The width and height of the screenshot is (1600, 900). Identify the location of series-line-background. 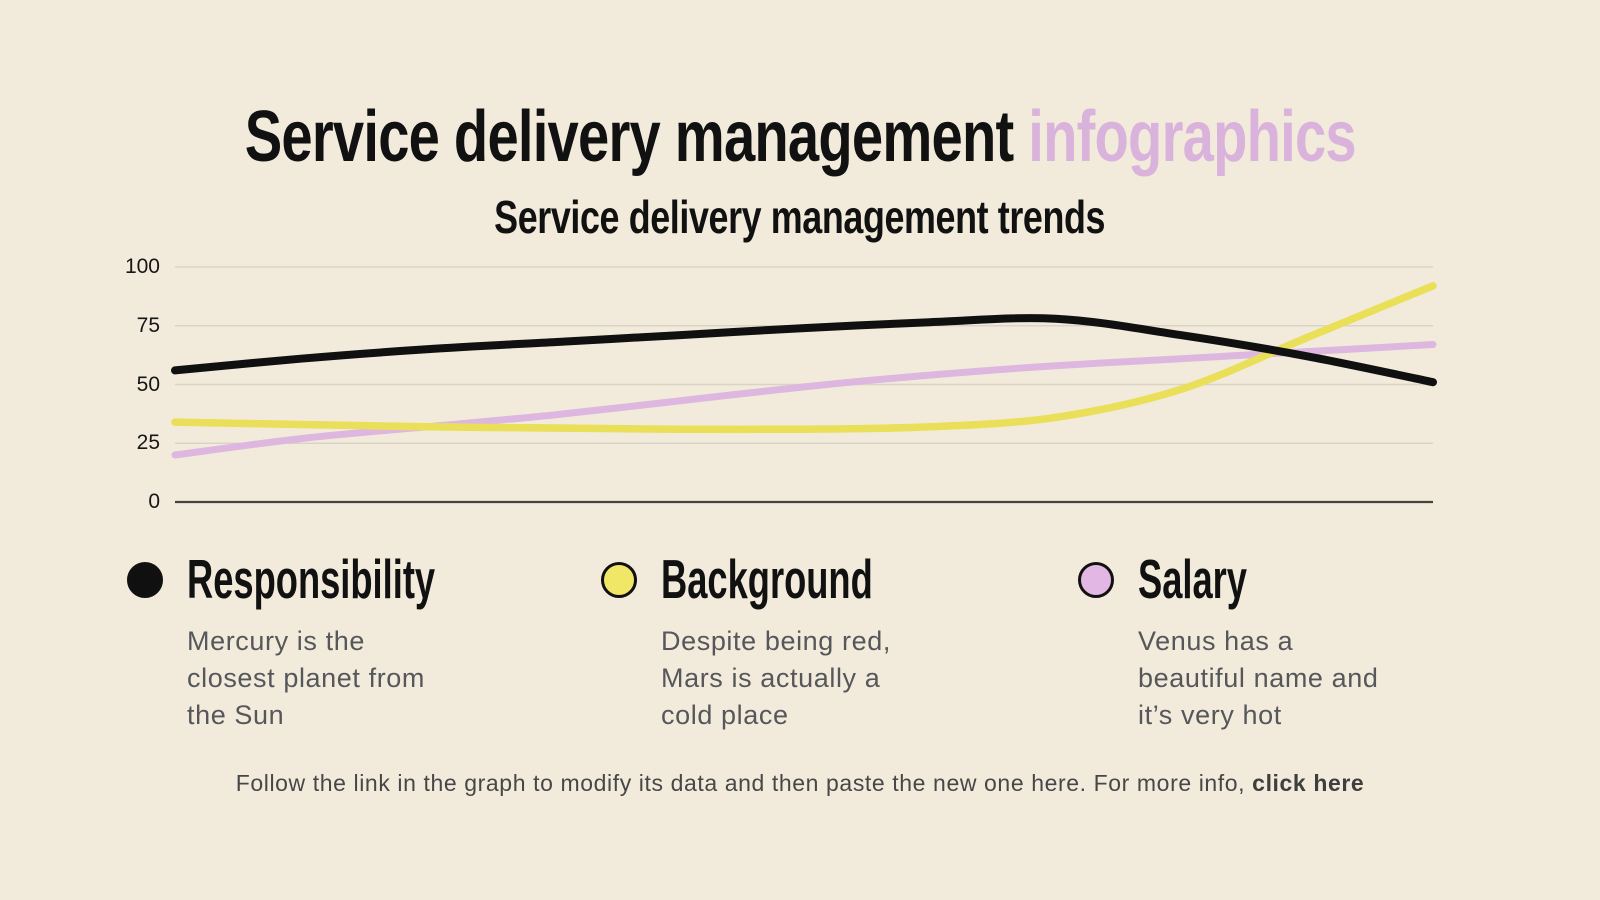
(804, 358).